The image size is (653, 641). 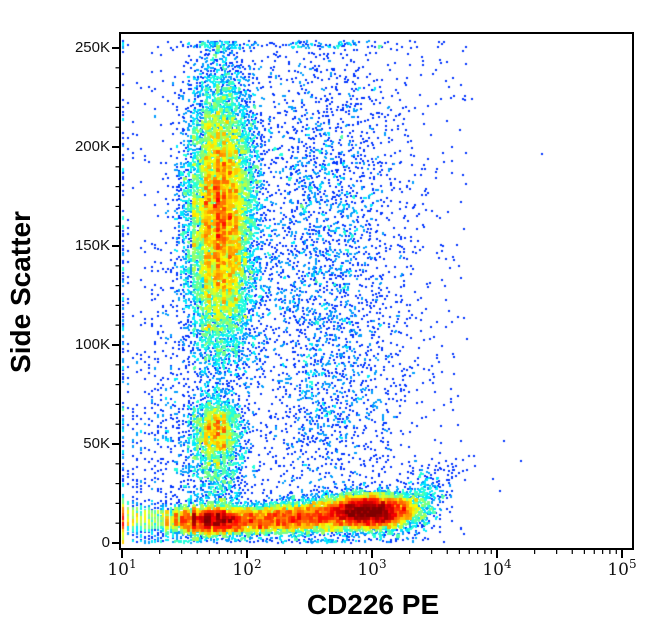 I want to click on y-tick-label: 250K, so click(x=92, y=47).